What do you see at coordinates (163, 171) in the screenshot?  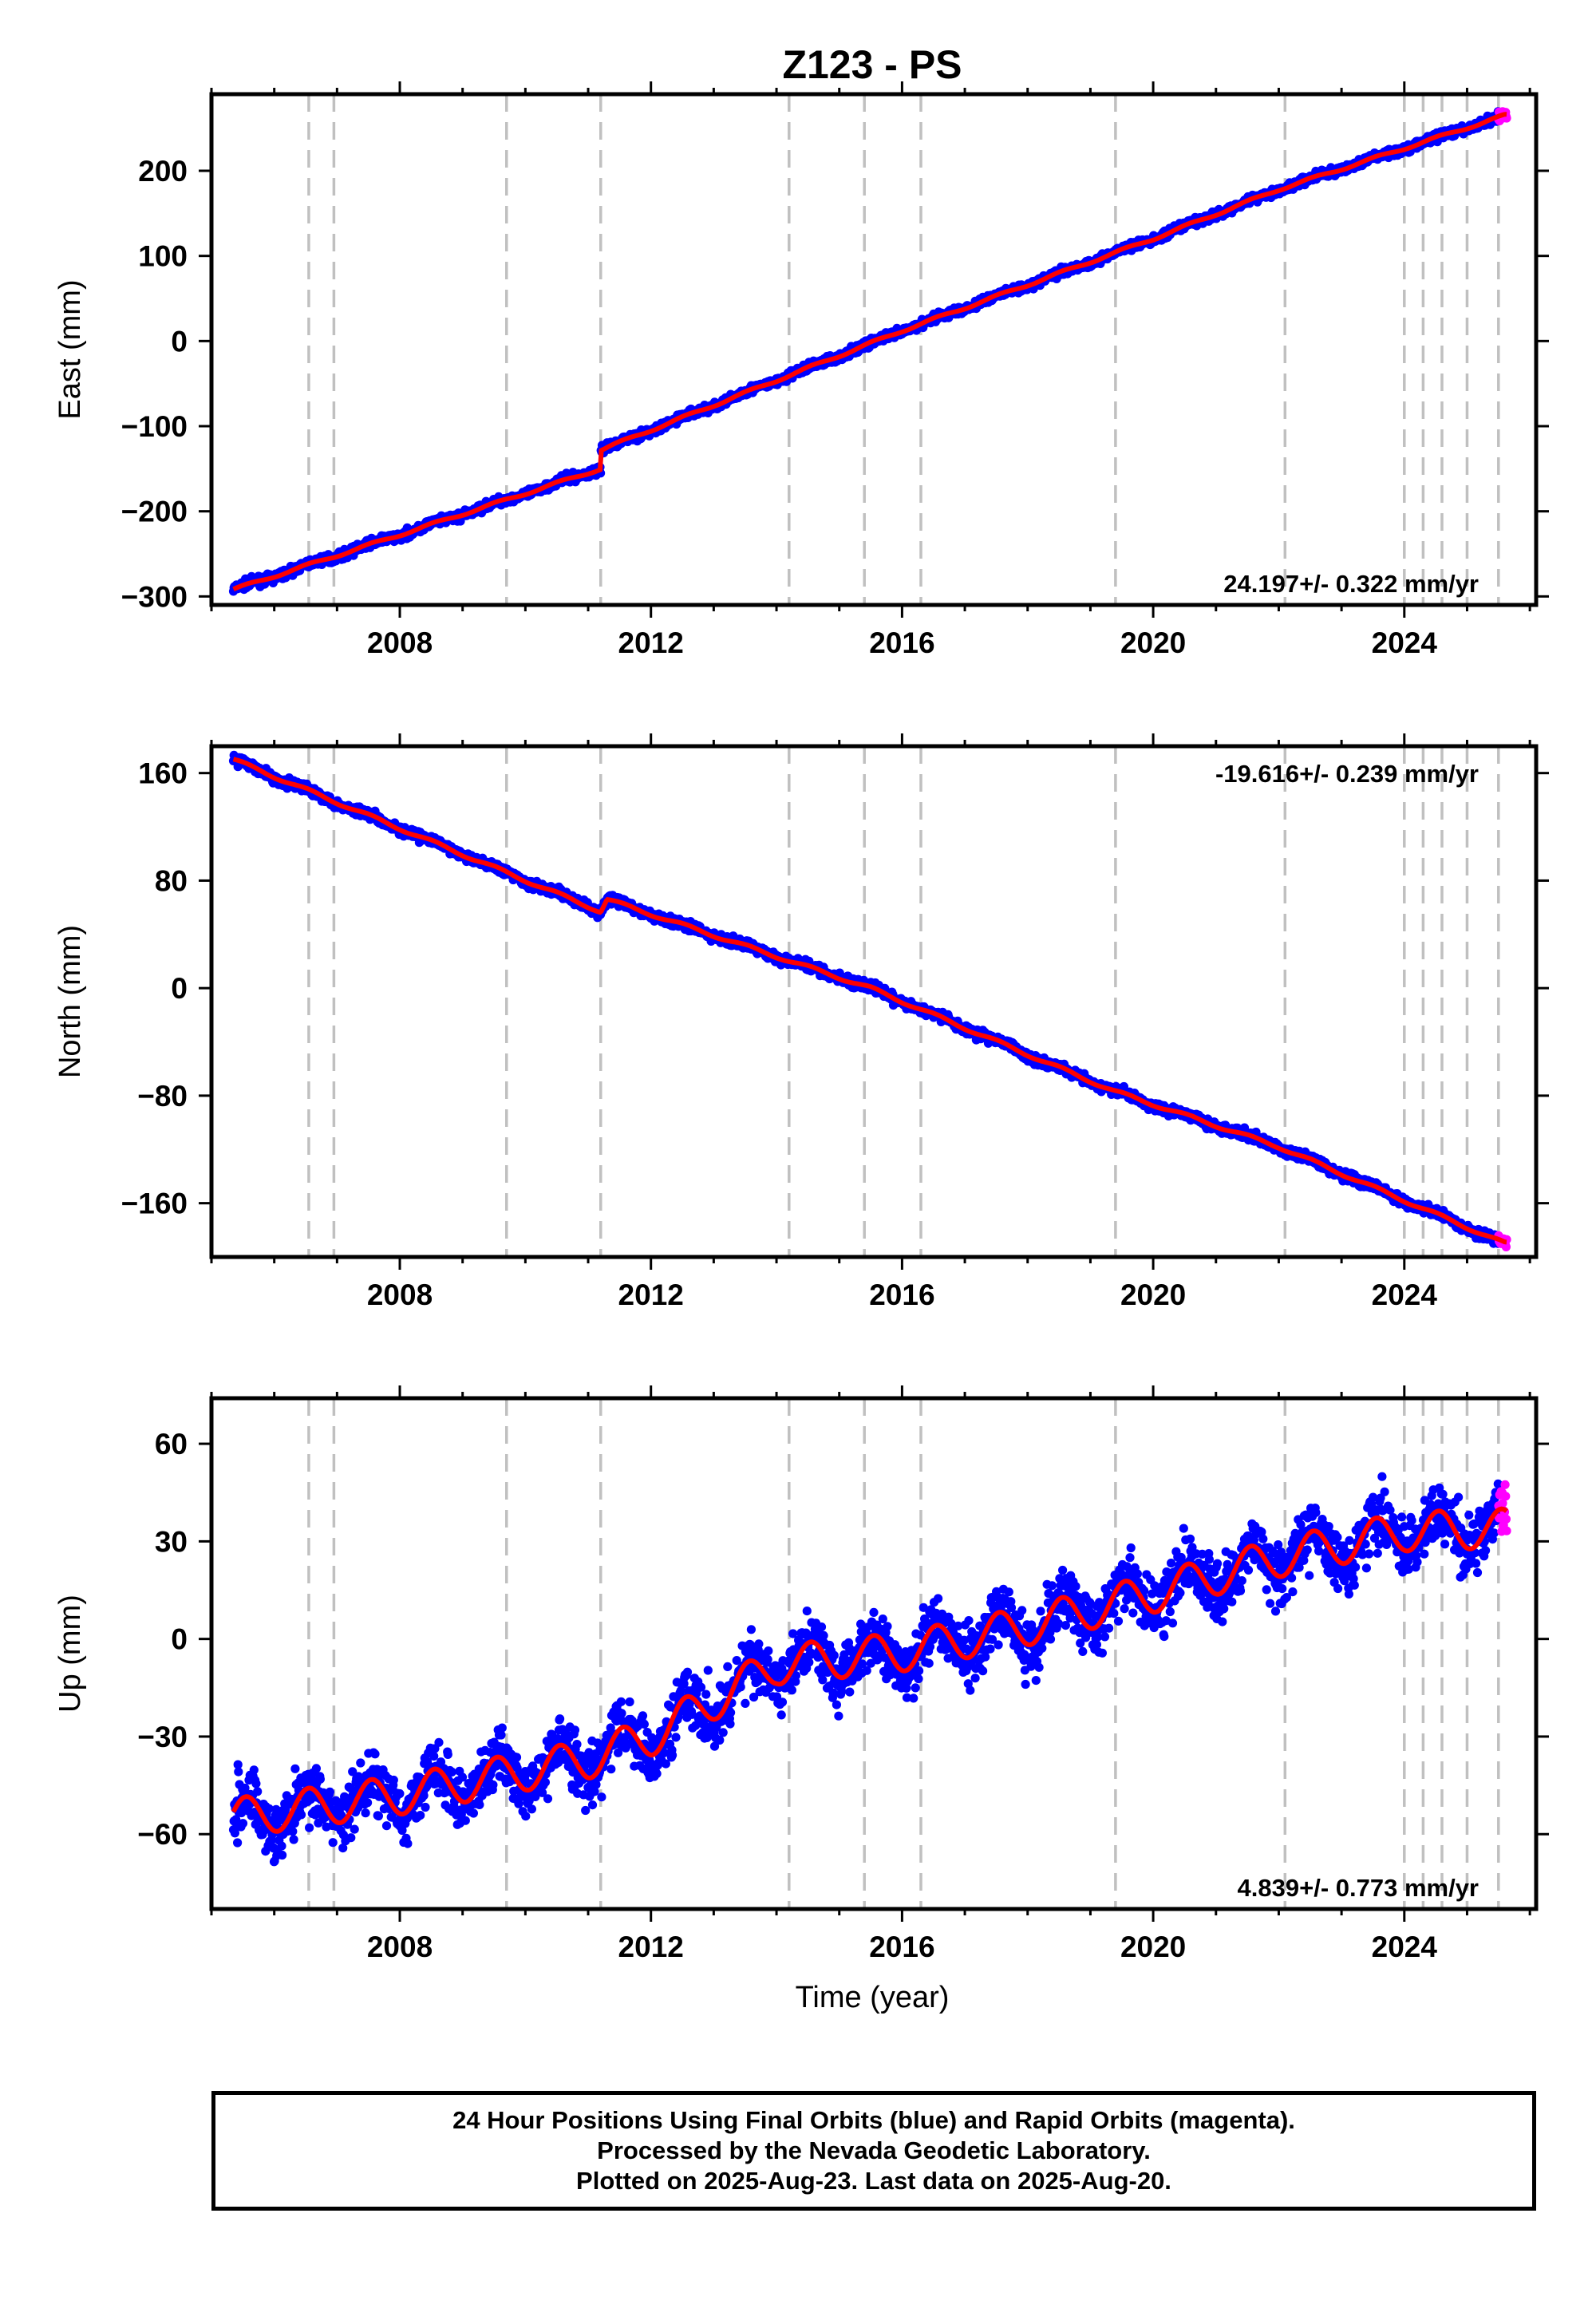 I see `y-tick-label: 200` at bounding box center [163, 171].